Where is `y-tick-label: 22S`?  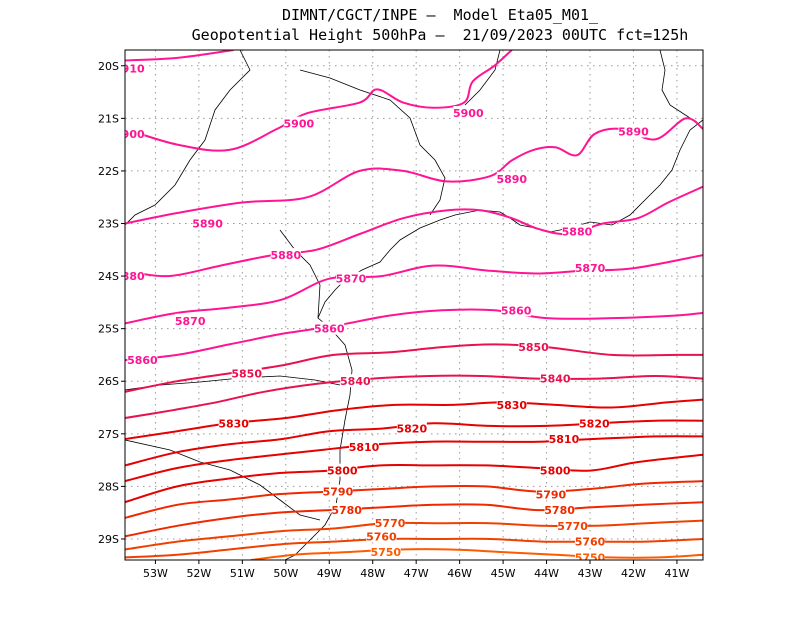
y-tick-label: 22S is located at coordinates (108, 171).